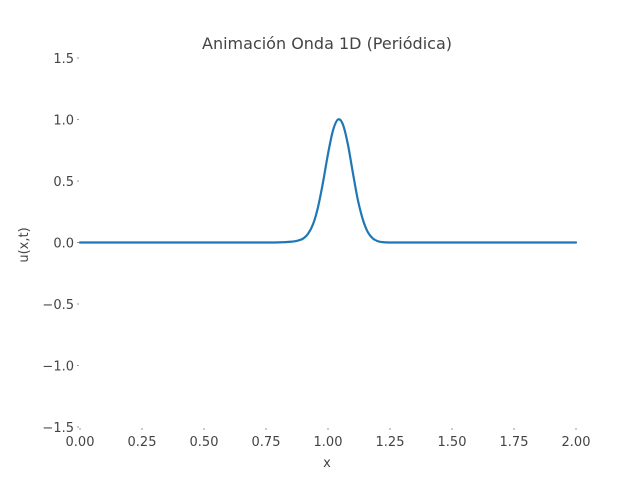 This screenshot has height=480, width=640. Describe the element at coordinates (266, 442) in the screenshot. I see `x-tick-label: 0.75` at that location.